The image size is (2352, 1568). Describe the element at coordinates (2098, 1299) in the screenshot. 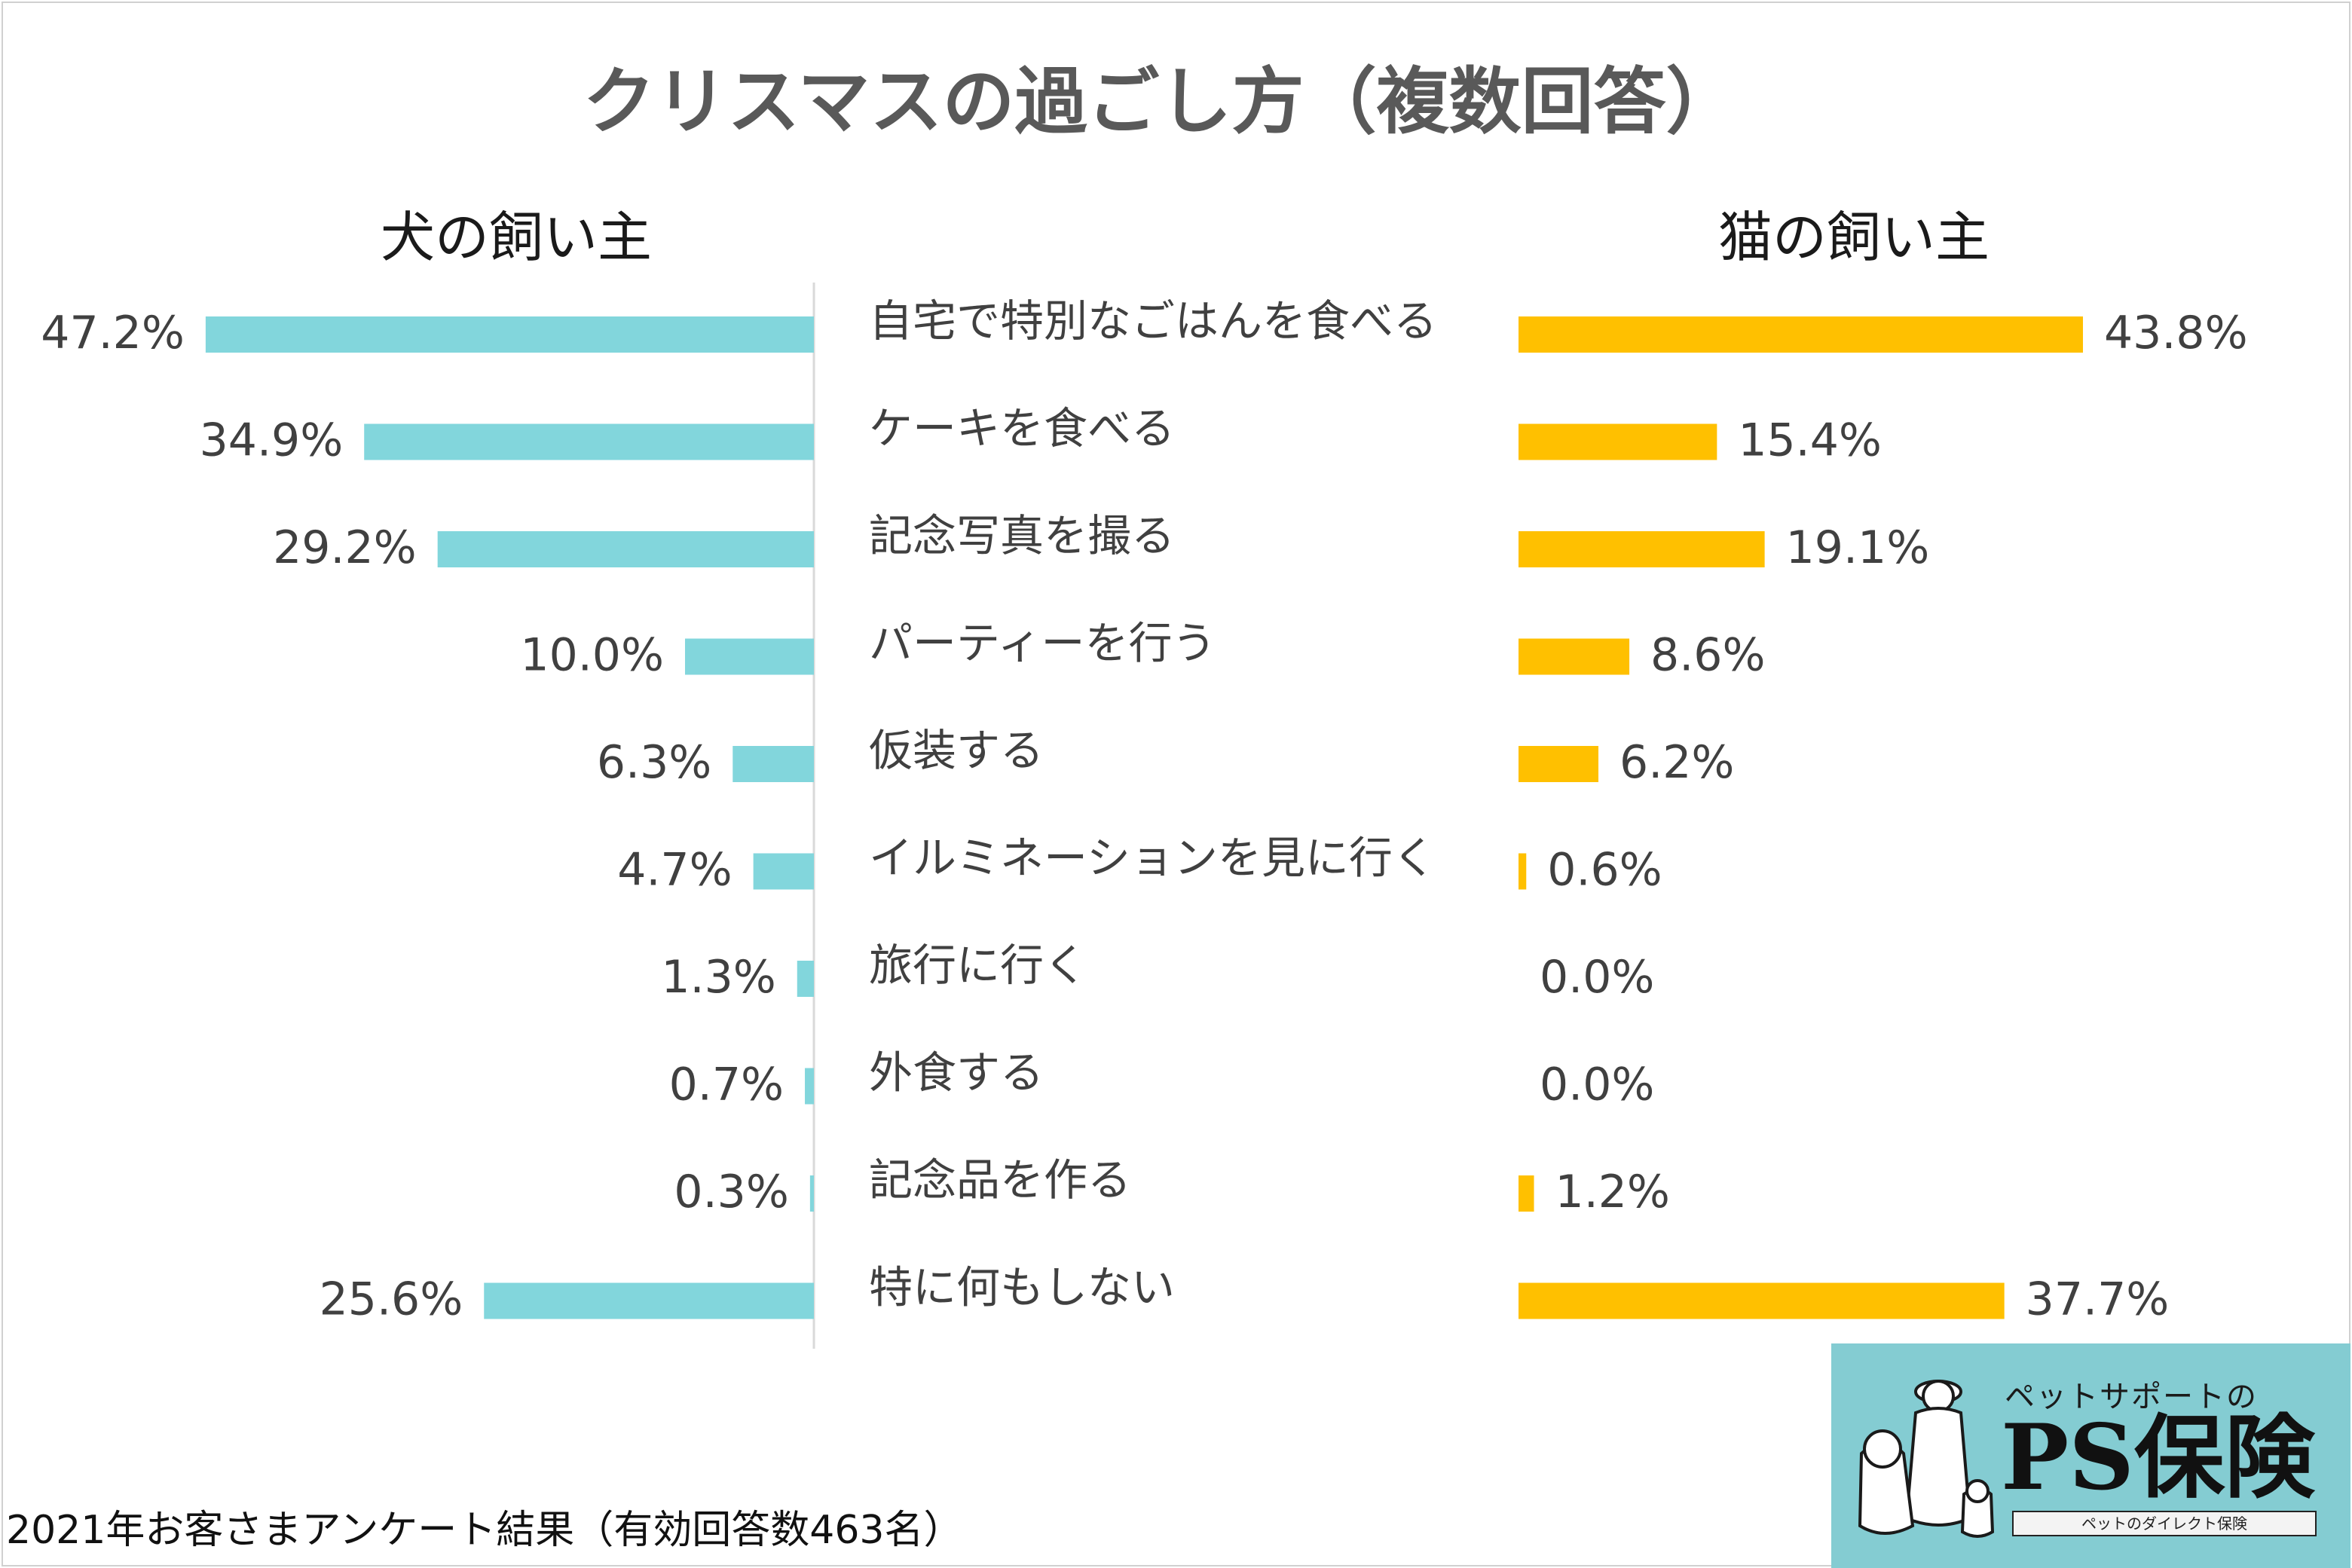

I see `cat-owner-value-label: 37.7%` at that location.